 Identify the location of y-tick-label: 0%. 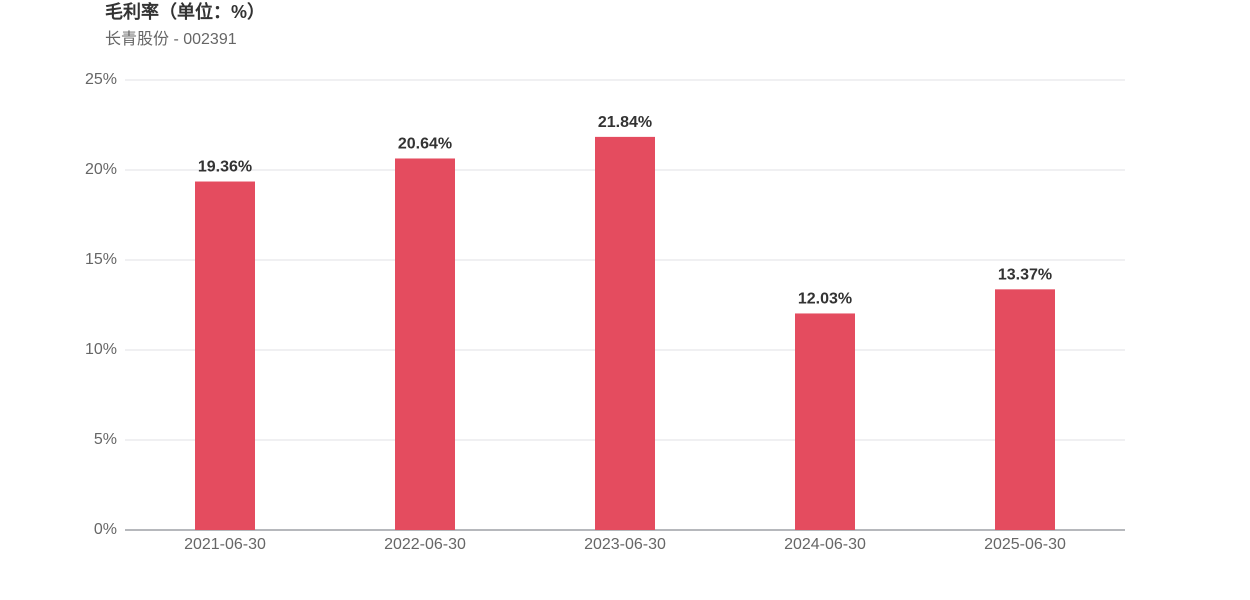
(105, 529).